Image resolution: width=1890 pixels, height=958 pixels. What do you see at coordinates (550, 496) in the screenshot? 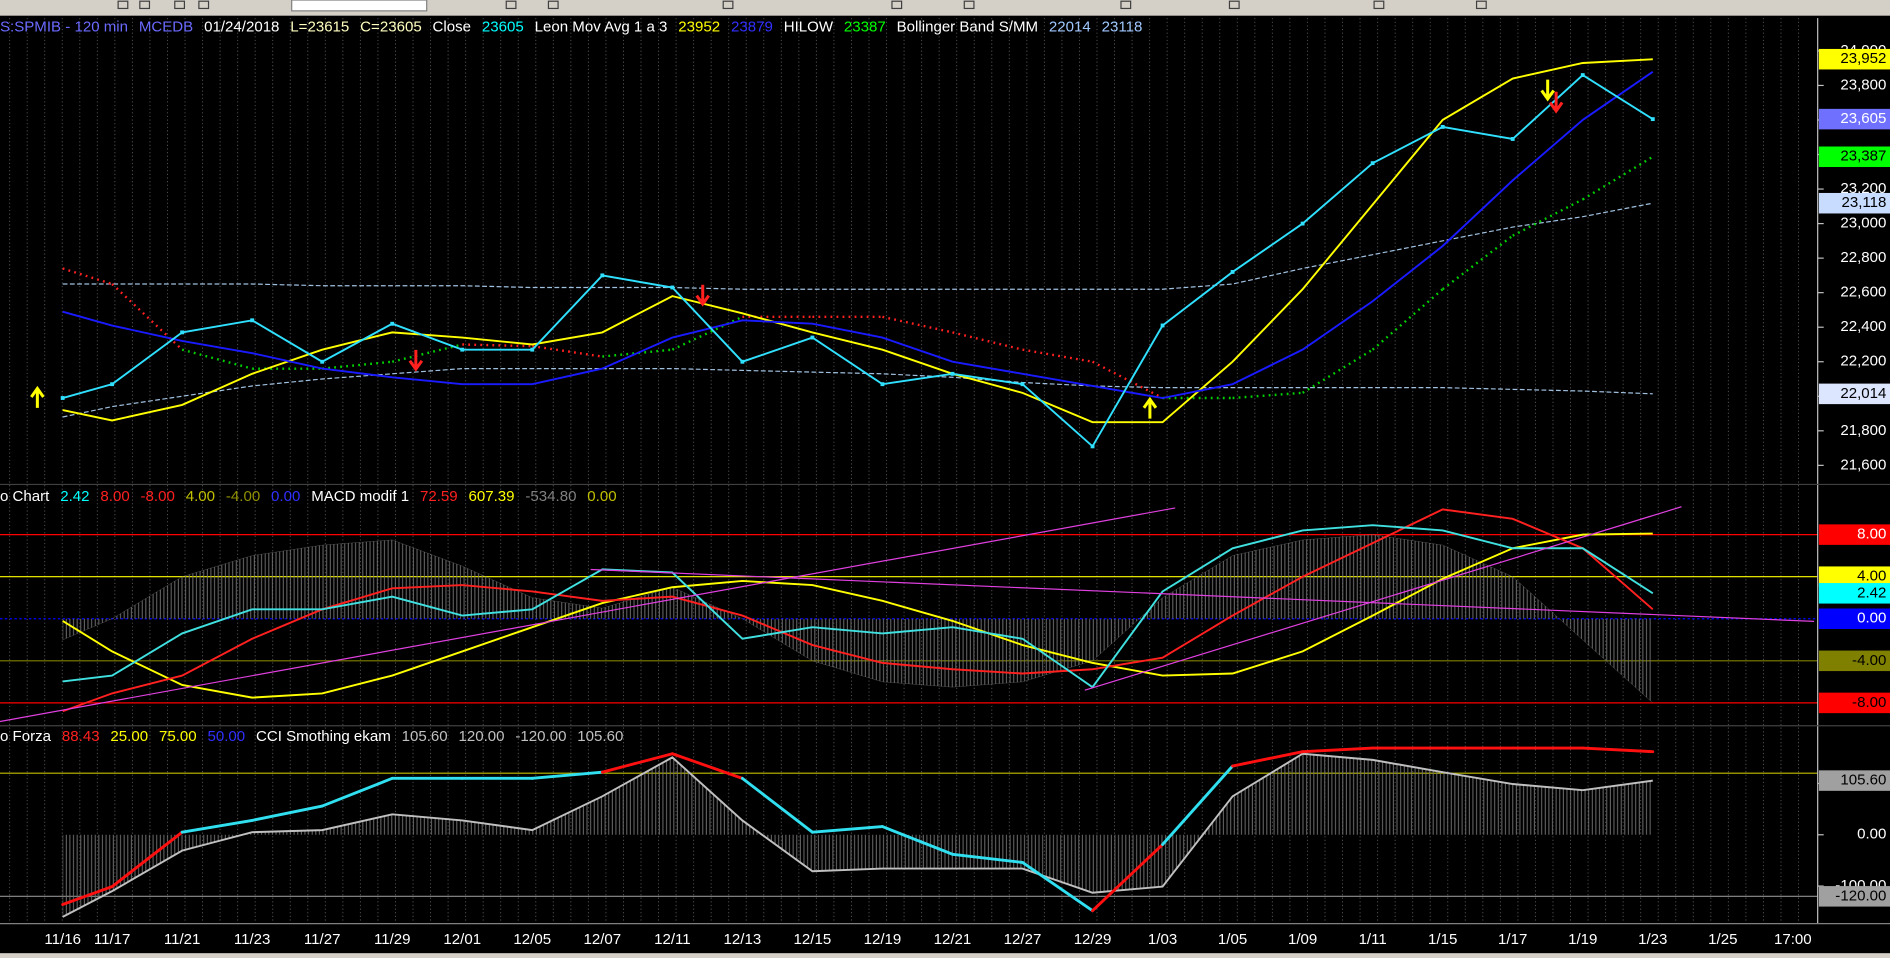
I see `indicator-header: -534.80` at bounding box center [550, 496].